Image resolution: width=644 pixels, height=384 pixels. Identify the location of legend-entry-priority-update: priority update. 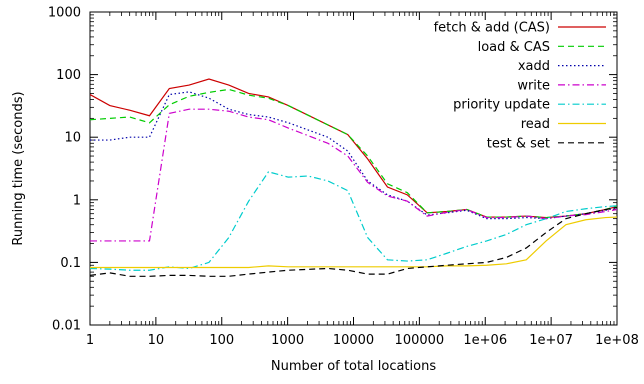
(529, 105).